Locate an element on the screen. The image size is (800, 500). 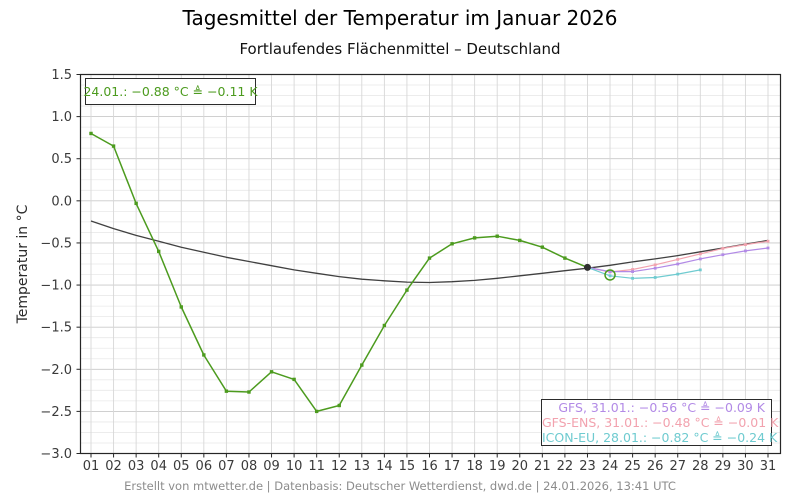
x-tick-label: 26 is located at coordinates (655, 466).